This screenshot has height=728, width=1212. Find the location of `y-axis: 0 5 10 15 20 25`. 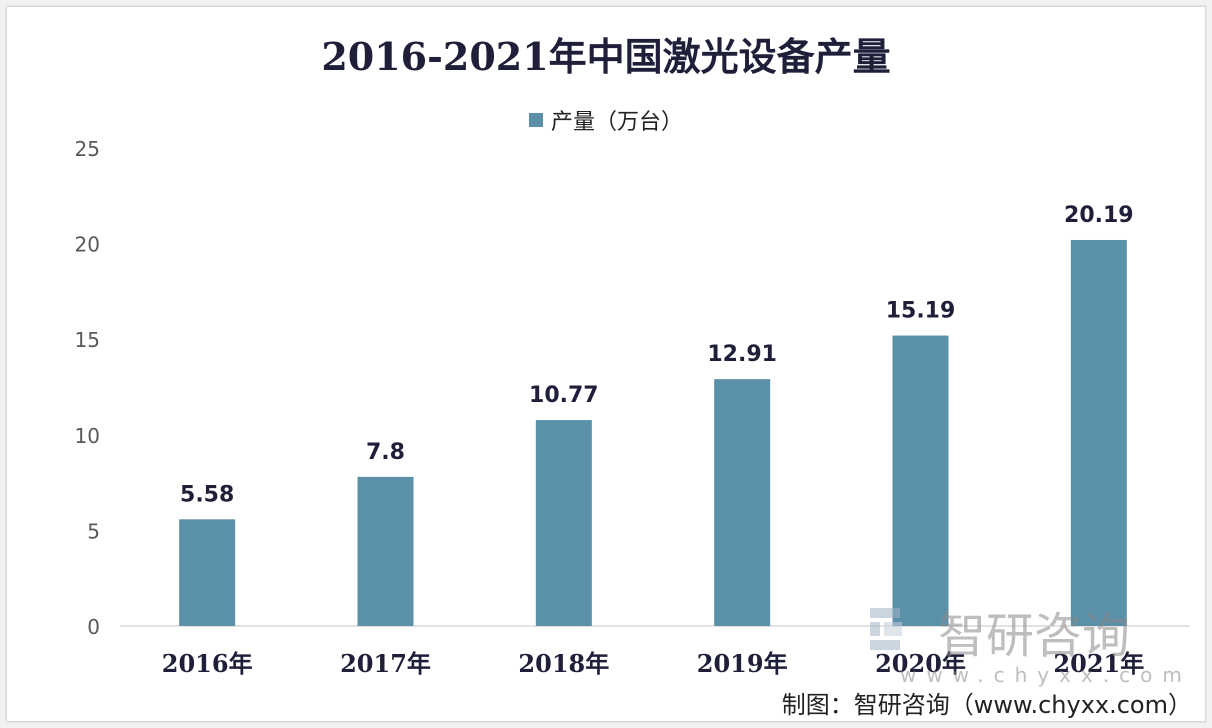

y-axis: 0 5 10 15 20 25 is located at coordinates (87, 388).